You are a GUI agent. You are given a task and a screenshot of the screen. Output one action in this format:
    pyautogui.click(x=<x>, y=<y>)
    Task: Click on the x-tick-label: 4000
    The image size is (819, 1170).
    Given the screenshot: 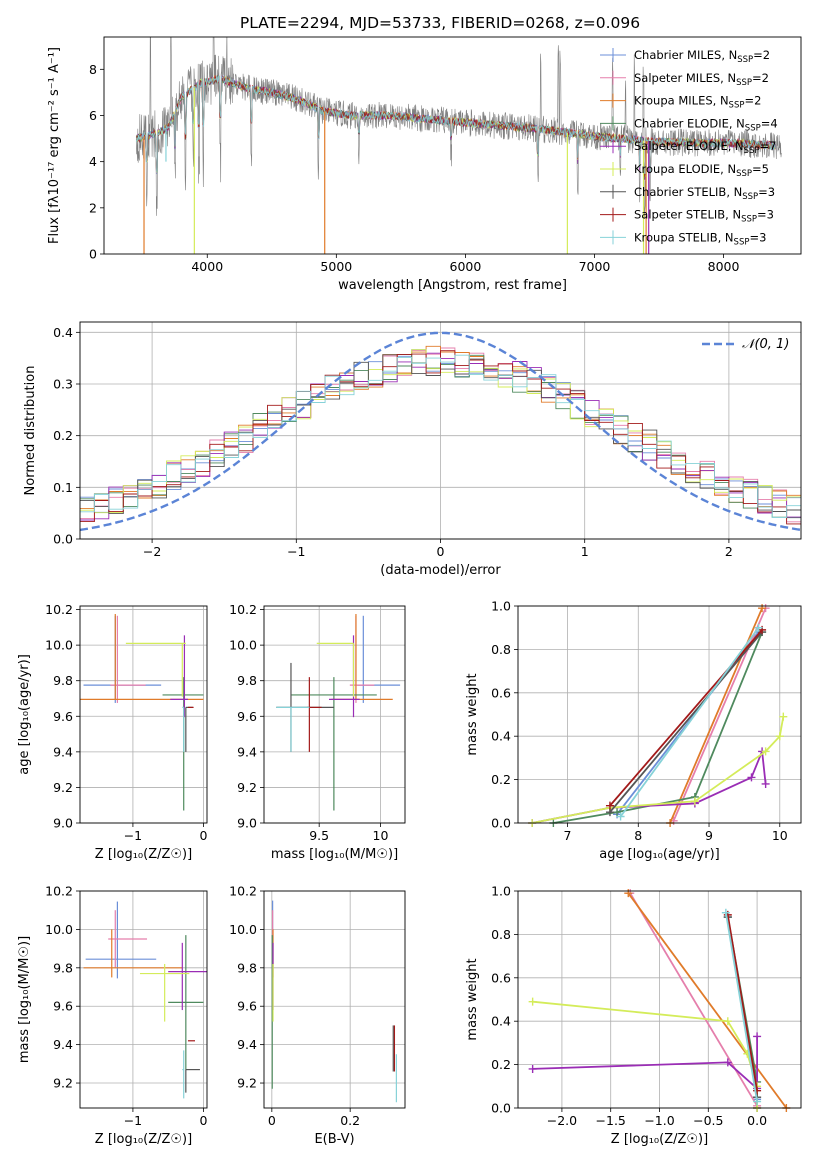 What is the action you would take?
    pyautogui.click(x=207, y=266)
    